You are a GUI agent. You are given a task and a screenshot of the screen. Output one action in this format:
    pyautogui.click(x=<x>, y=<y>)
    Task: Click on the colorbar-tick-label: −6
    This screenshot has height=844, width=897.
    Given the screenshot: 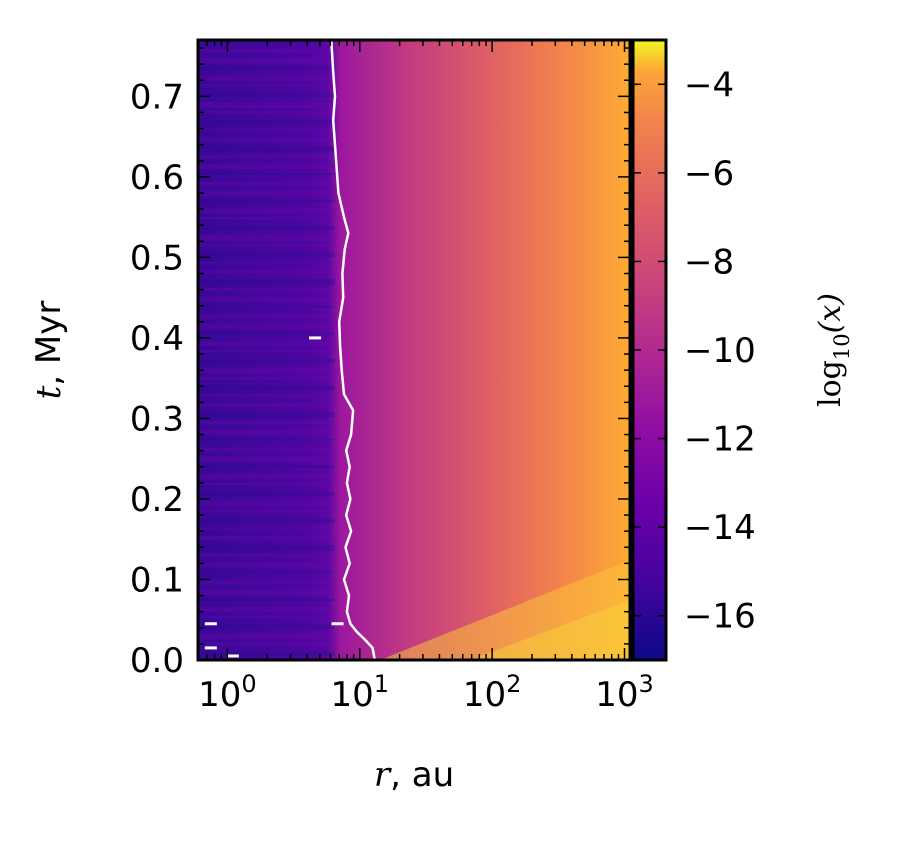 What is the action you would take?
    pyautogui.click(x=709, y=174)
    